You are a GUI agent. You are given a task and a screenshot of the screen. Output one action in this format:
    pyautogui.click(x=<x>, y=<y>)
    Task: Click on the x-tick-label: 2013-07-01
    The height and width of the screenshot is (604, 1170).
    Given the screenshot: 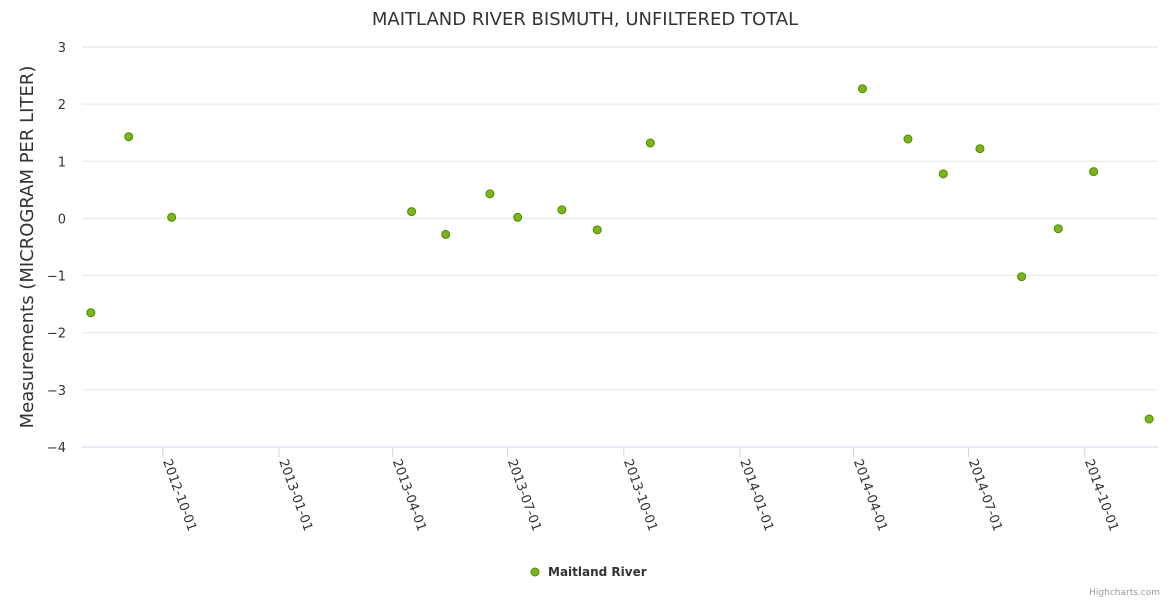 What is the action you would take?
    pyautogui.click(x=524, y=495)
    